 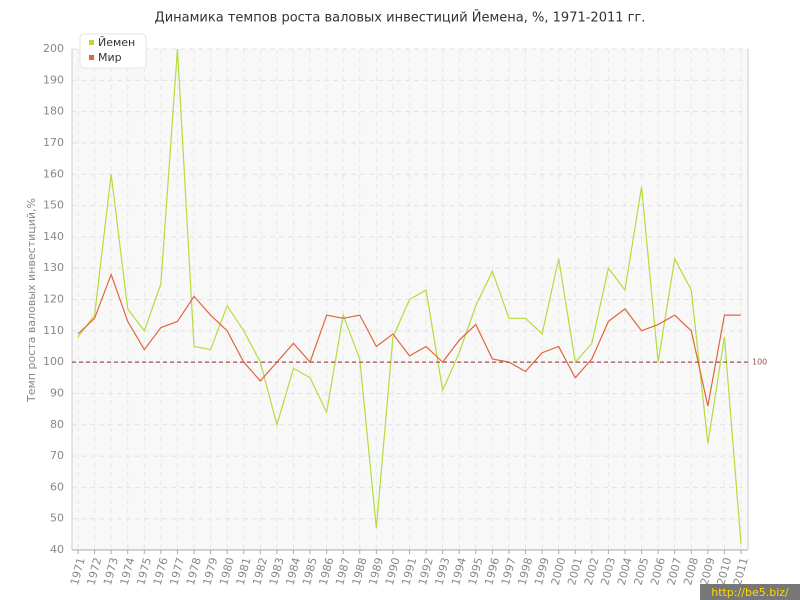 I want to click on y-tick-label: 40, so click(x=57, y=549).